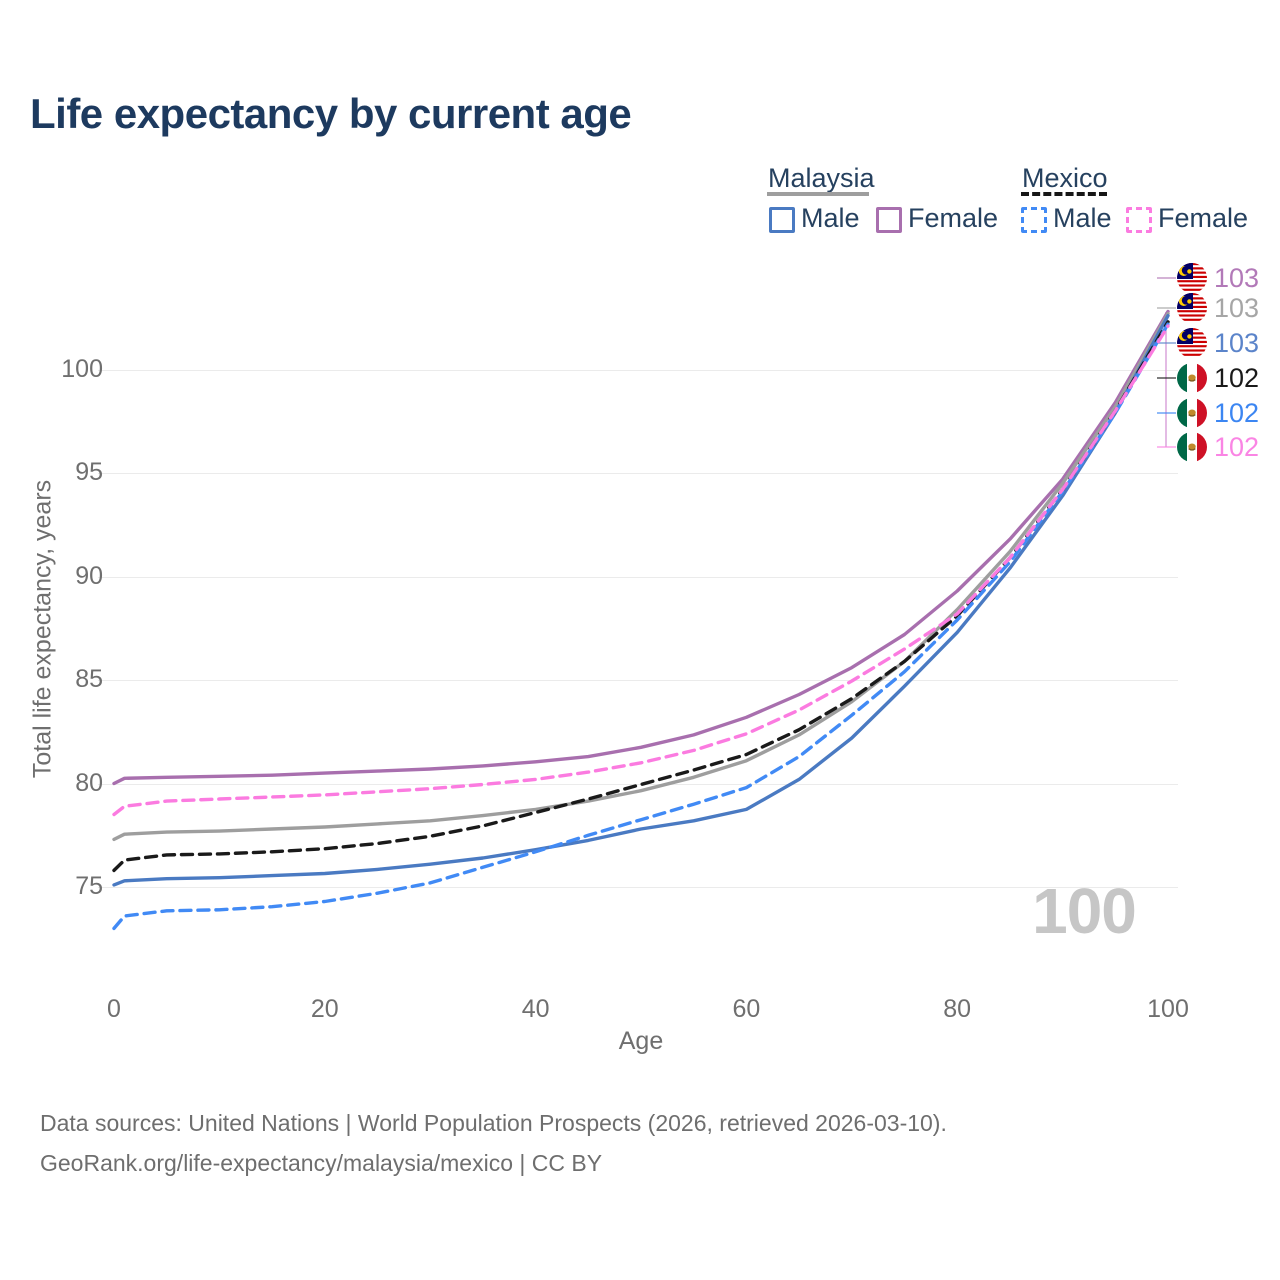  Describe the element at coordinates (89, 679) in the screenshot. I see `y-tick-label-85: 85` at that location.